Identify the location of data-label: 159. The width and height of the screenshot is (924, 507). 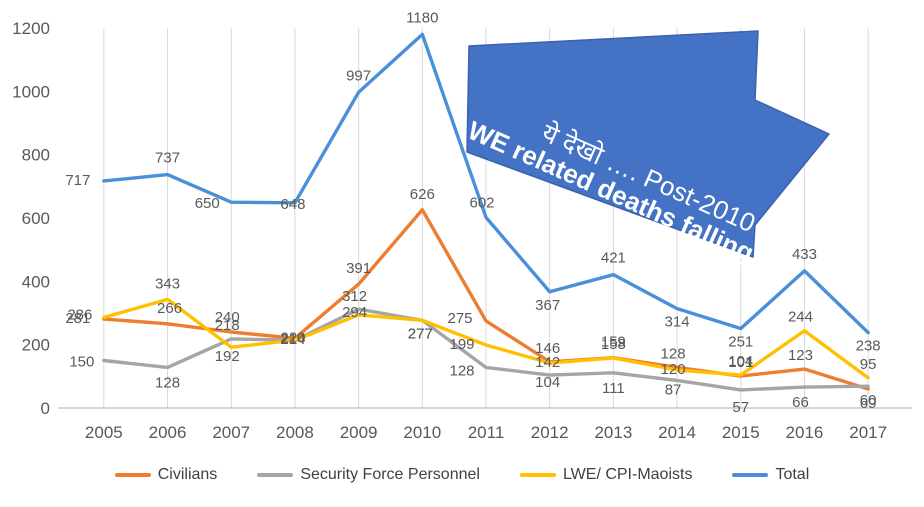
(613, 342).